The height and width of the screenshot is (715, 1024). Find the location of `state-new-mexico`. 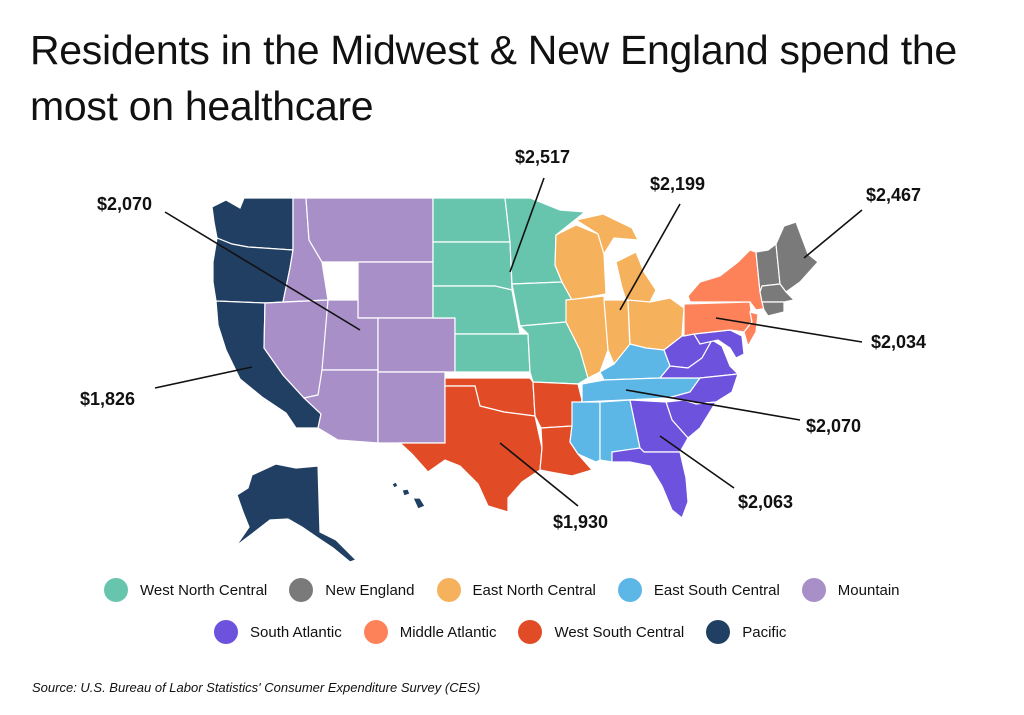

state-new-mexico is located at coordinates (411, 407).